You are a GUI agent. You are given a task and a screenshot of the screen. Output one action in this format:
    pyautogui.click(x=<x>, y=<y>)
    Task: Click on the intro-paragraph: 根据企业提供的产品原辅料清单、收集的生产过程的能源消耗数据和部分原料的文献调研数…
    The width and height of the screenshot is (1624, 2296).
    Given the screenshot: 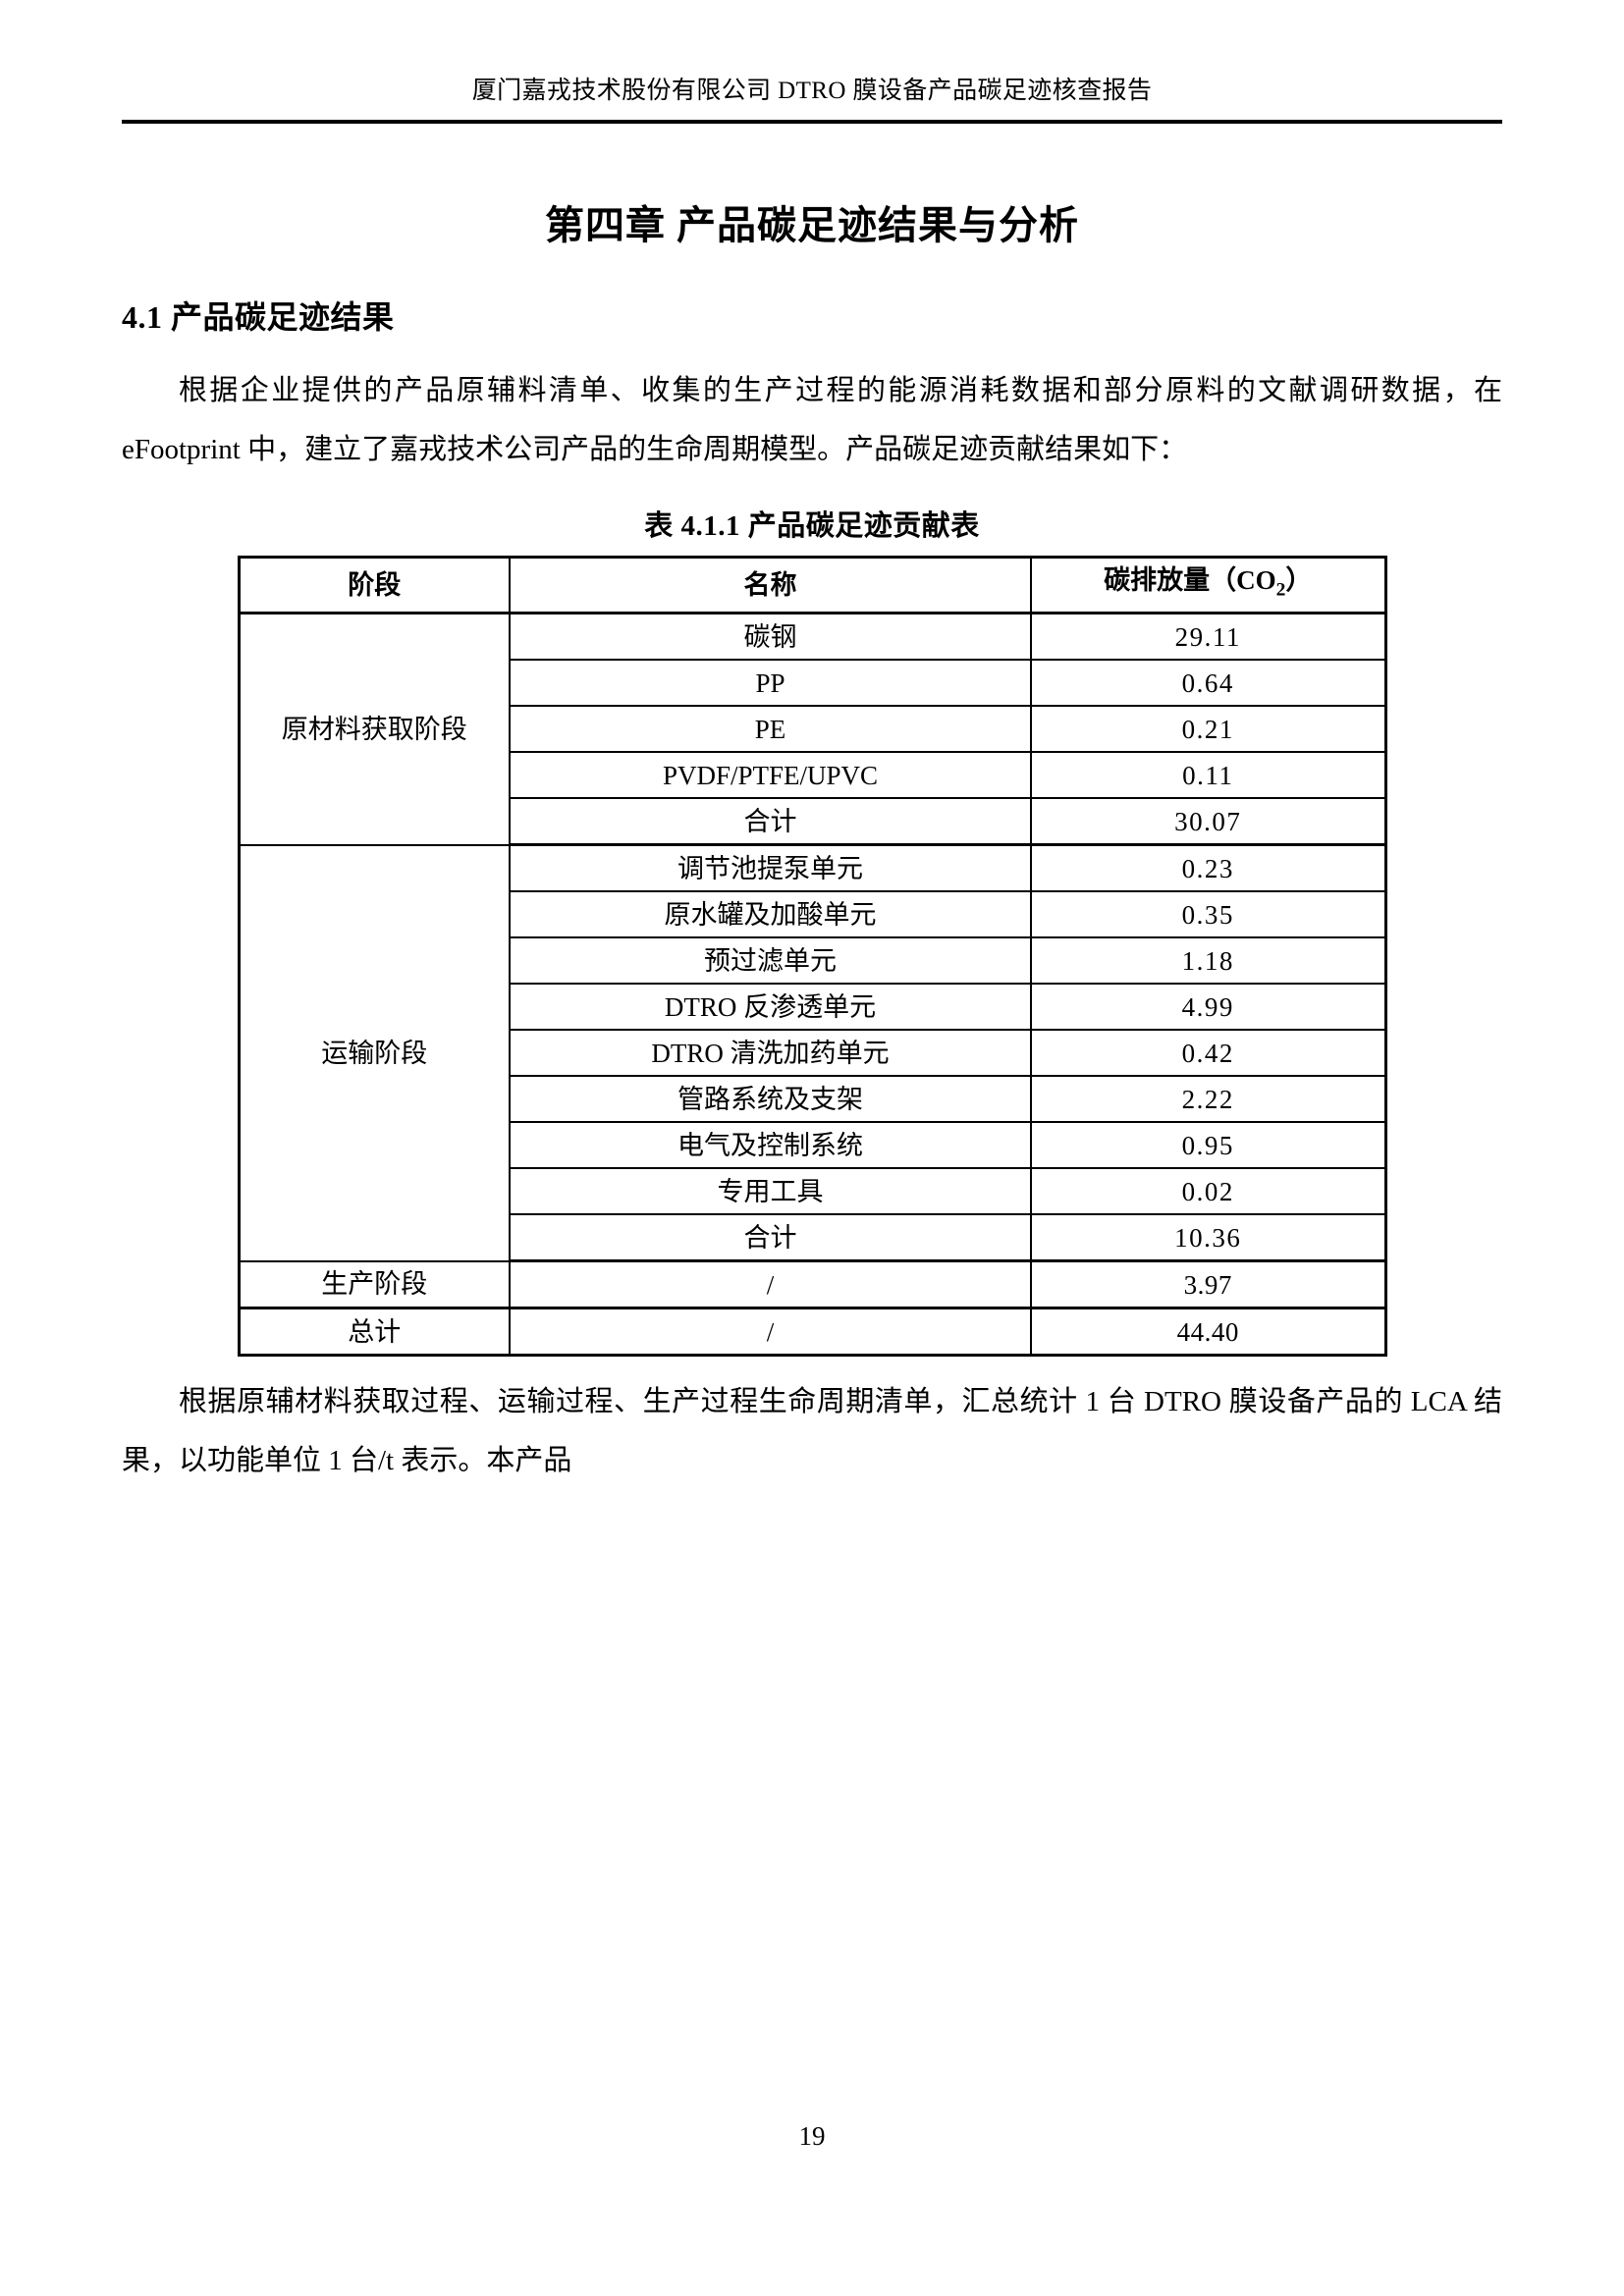 What is the action you would take?
    pyautogui.click(x=812, y=420)
    